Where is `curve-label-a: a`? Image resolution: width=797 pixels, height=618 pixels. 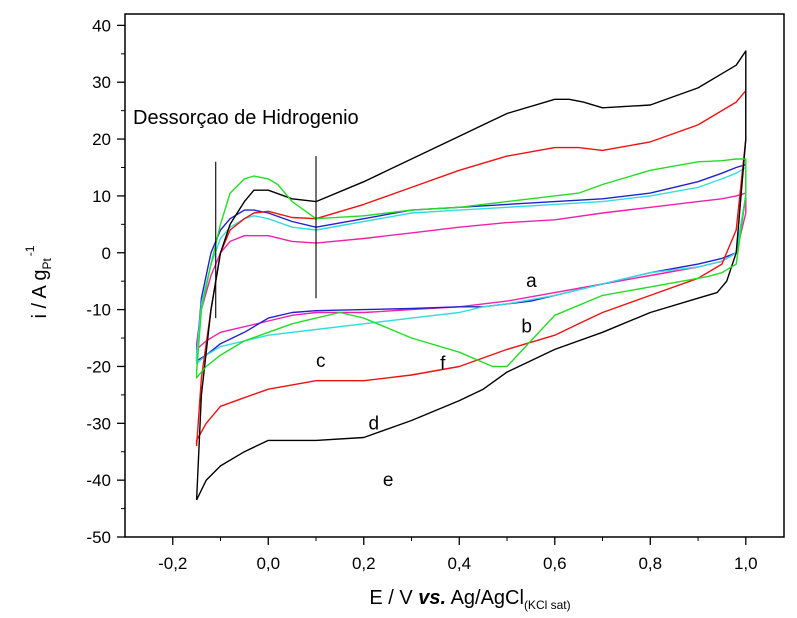
curve-label-a: a is located at coordinates (531, 281).